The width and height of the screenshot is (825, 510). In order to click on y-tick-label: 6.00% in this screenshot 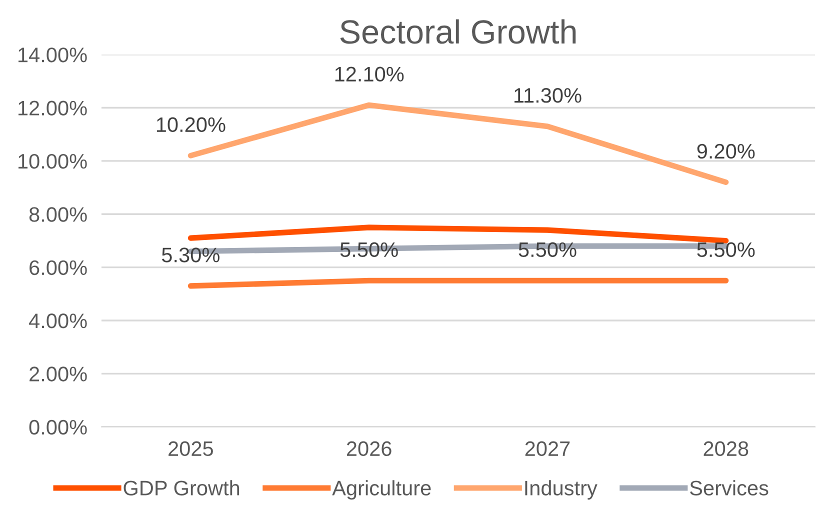, I will do `click(58, 268)`.